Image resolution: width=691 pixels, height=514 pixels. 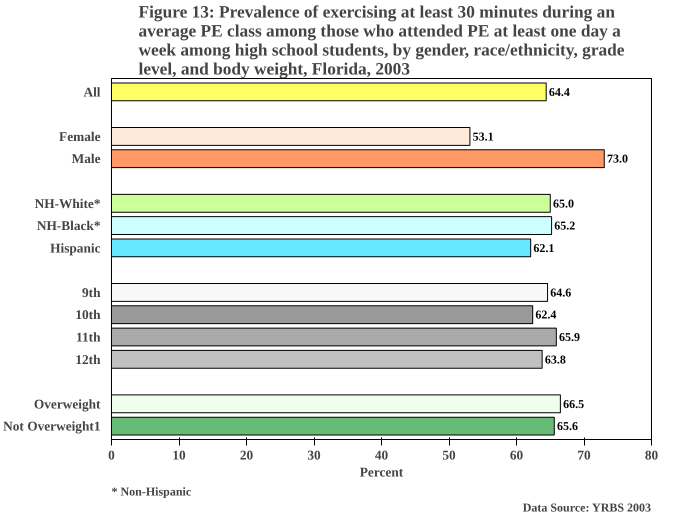 What do you see at coordinates (68, 226) in the screenshot?
I see `y-tick-label: NH-Black*` at bounding box center [68, 226].